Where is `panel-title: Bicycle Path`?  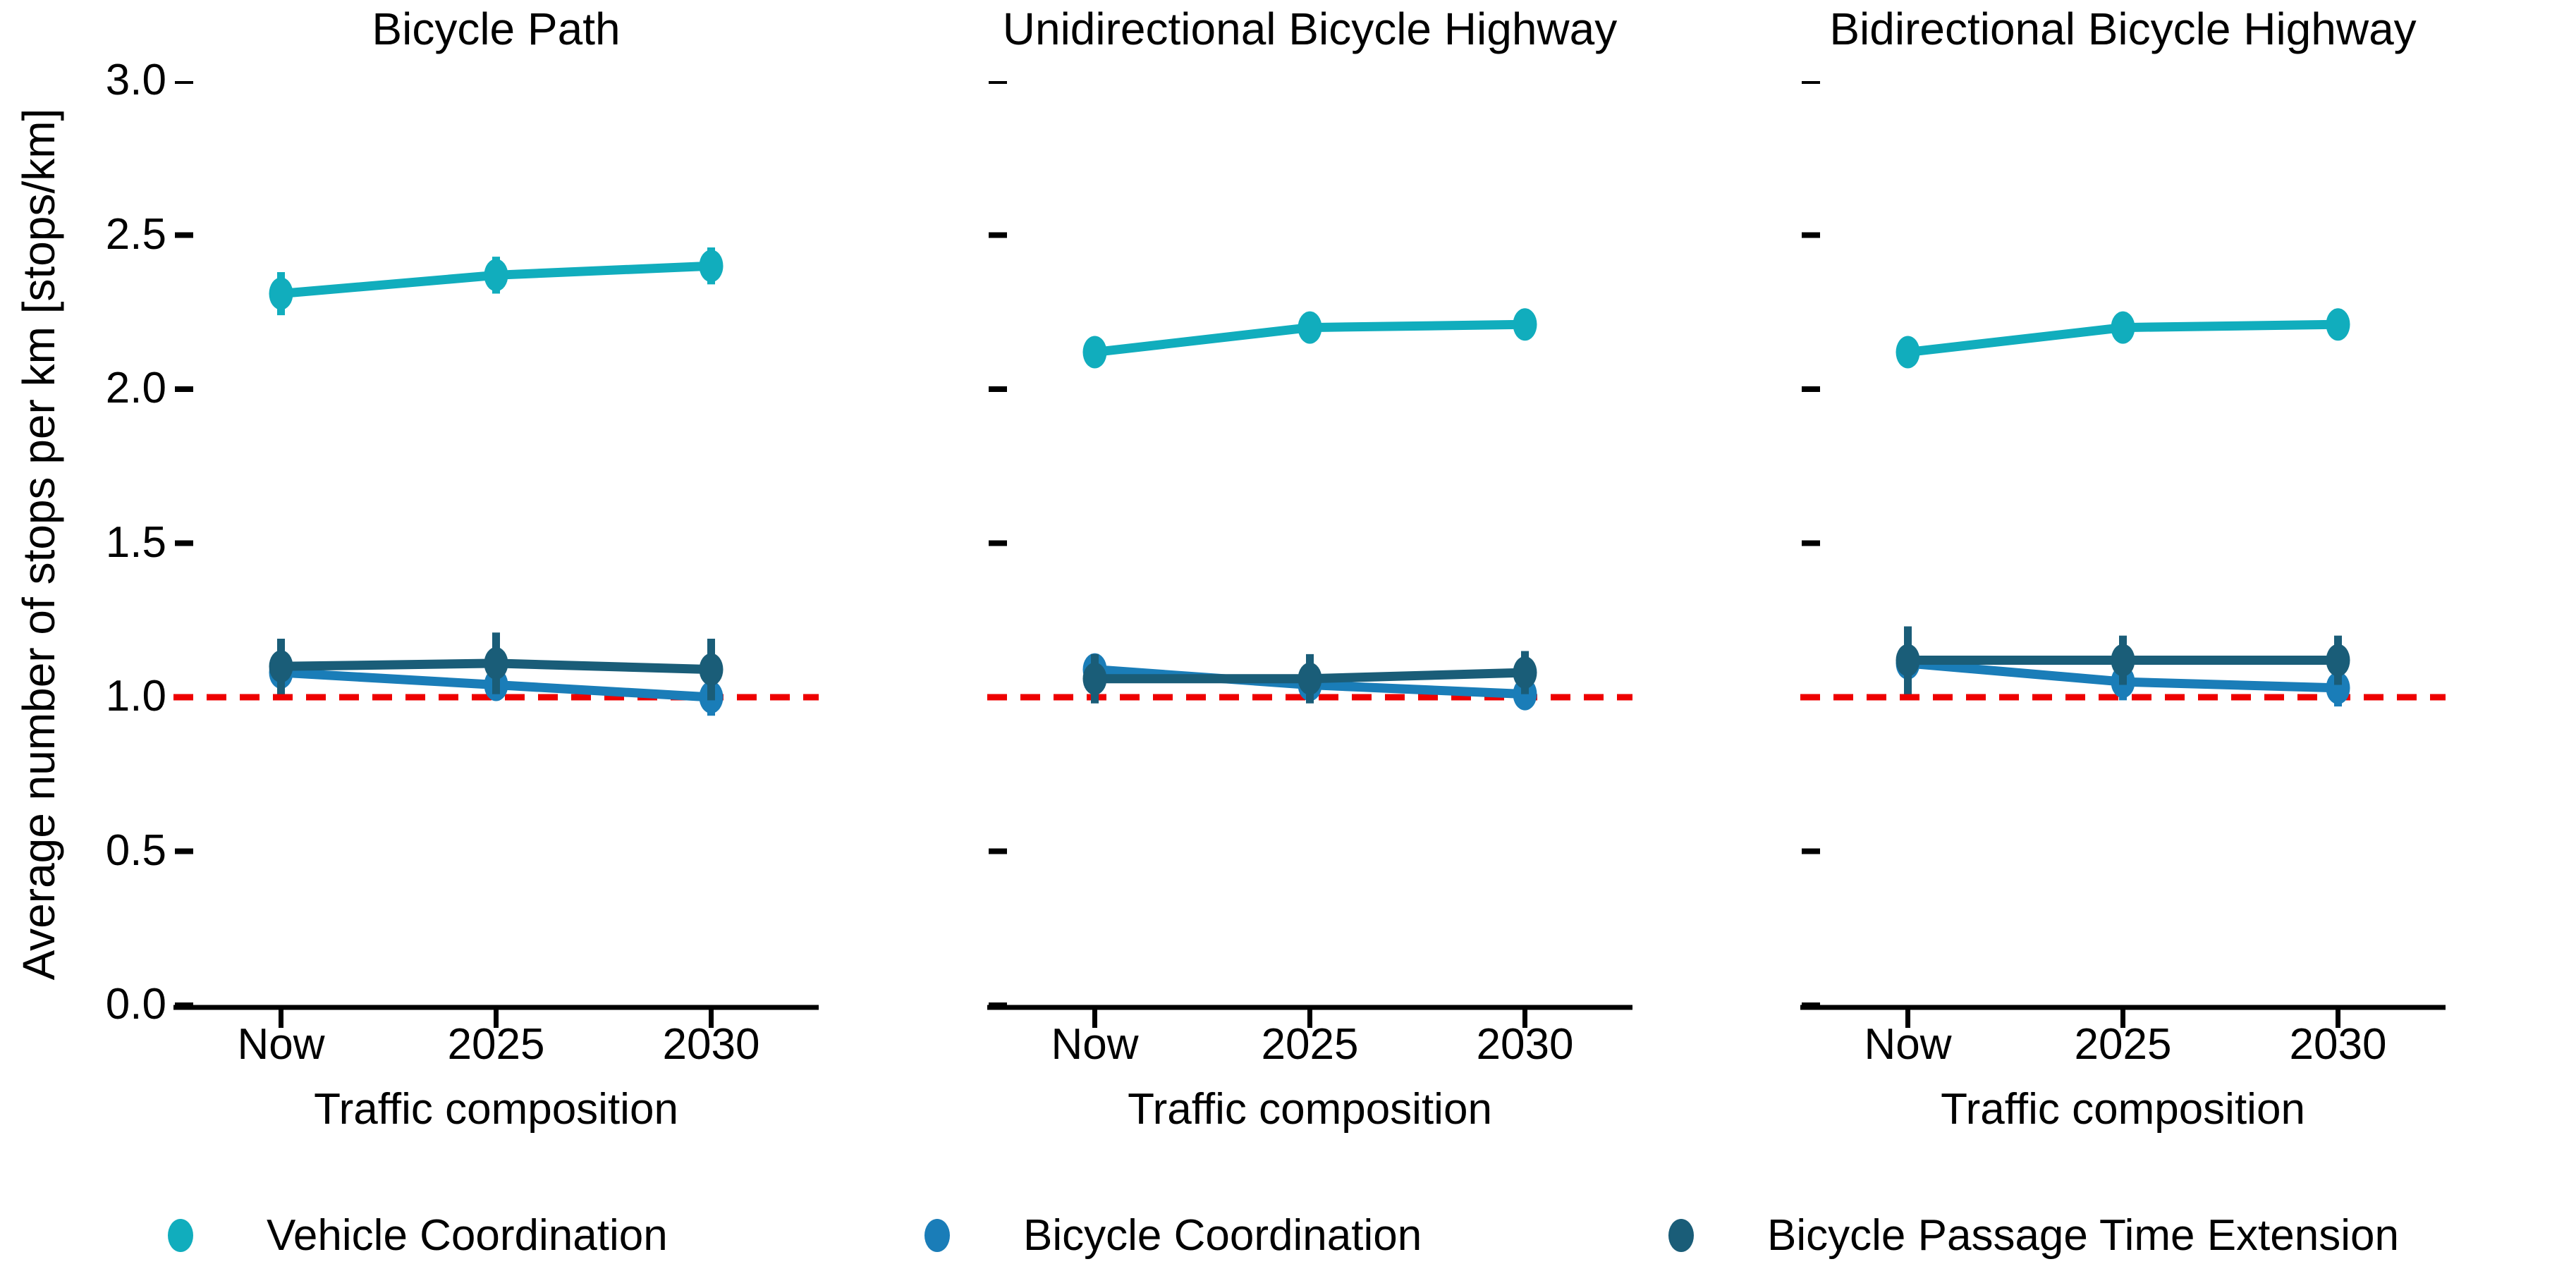
panel-title: Bicycle Path is located at coordinates (497, 29).